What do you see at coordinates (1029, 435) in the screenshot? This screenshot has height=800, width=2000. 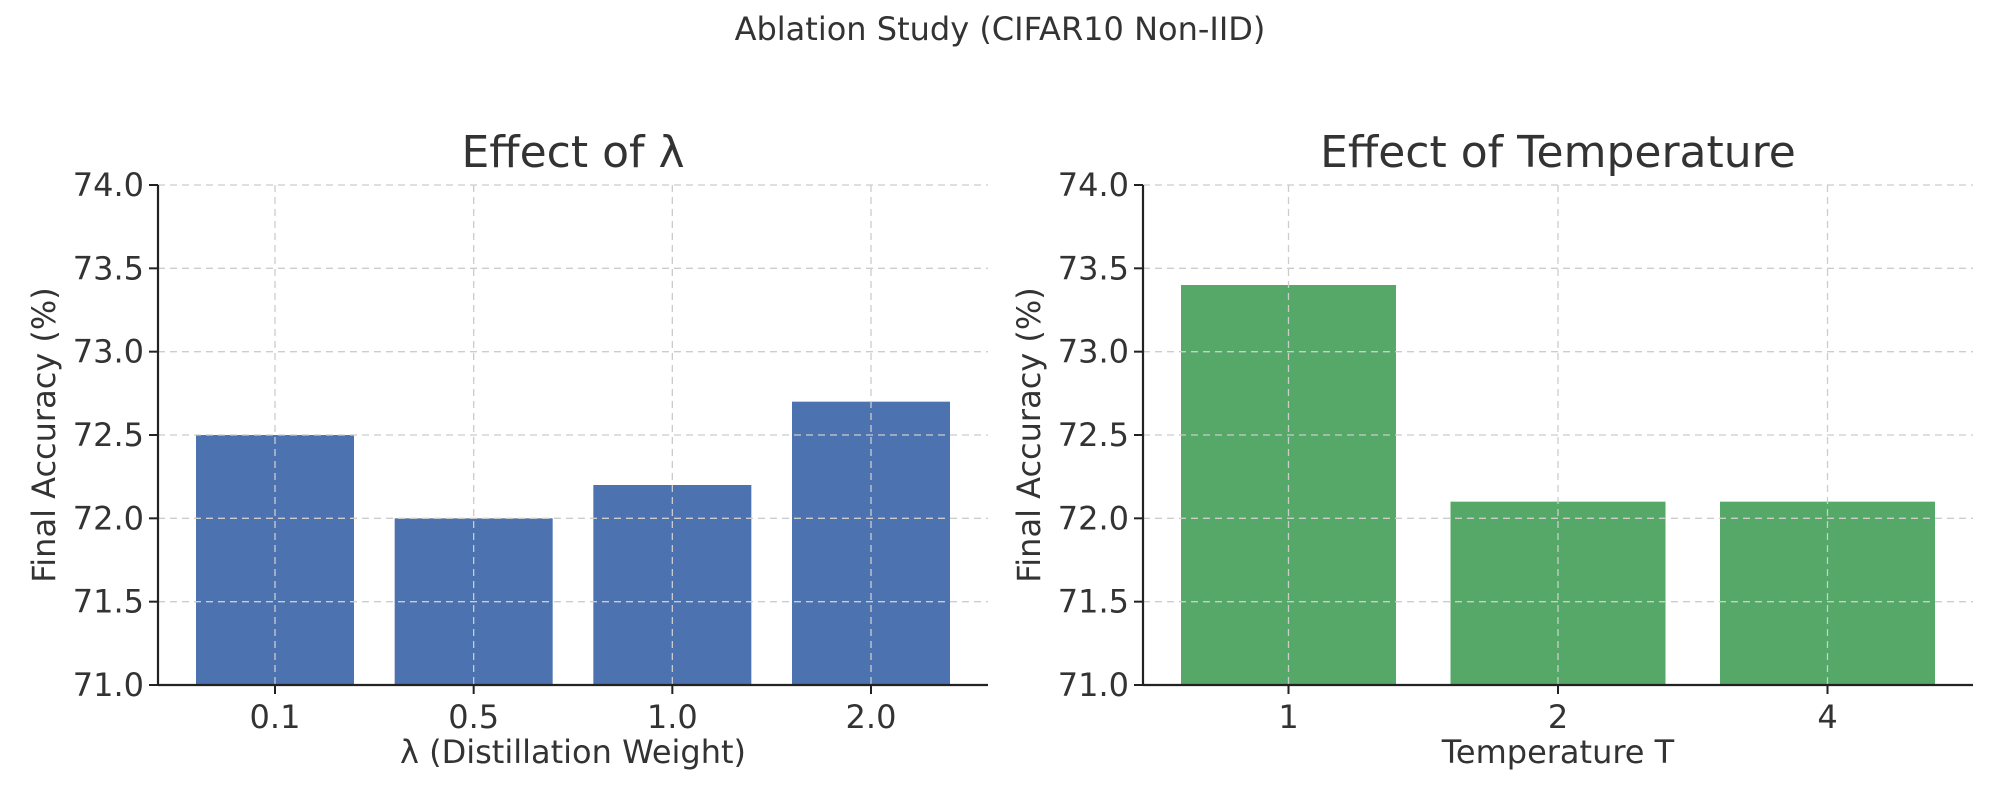 I see `y-axis-label-temperature: Final Accuracy (%)` at bounding box center [1029, 435].